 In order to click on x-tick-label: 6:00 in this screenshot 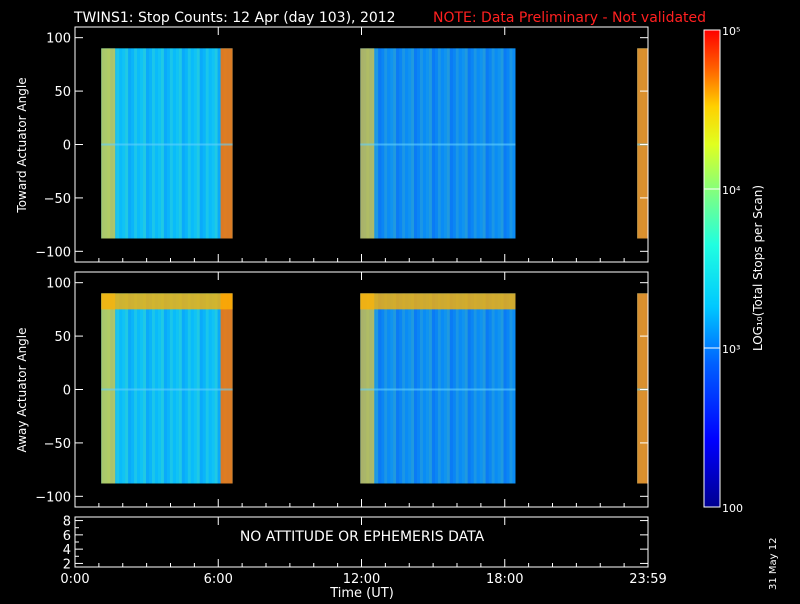, I will do `click(218, 579)`.